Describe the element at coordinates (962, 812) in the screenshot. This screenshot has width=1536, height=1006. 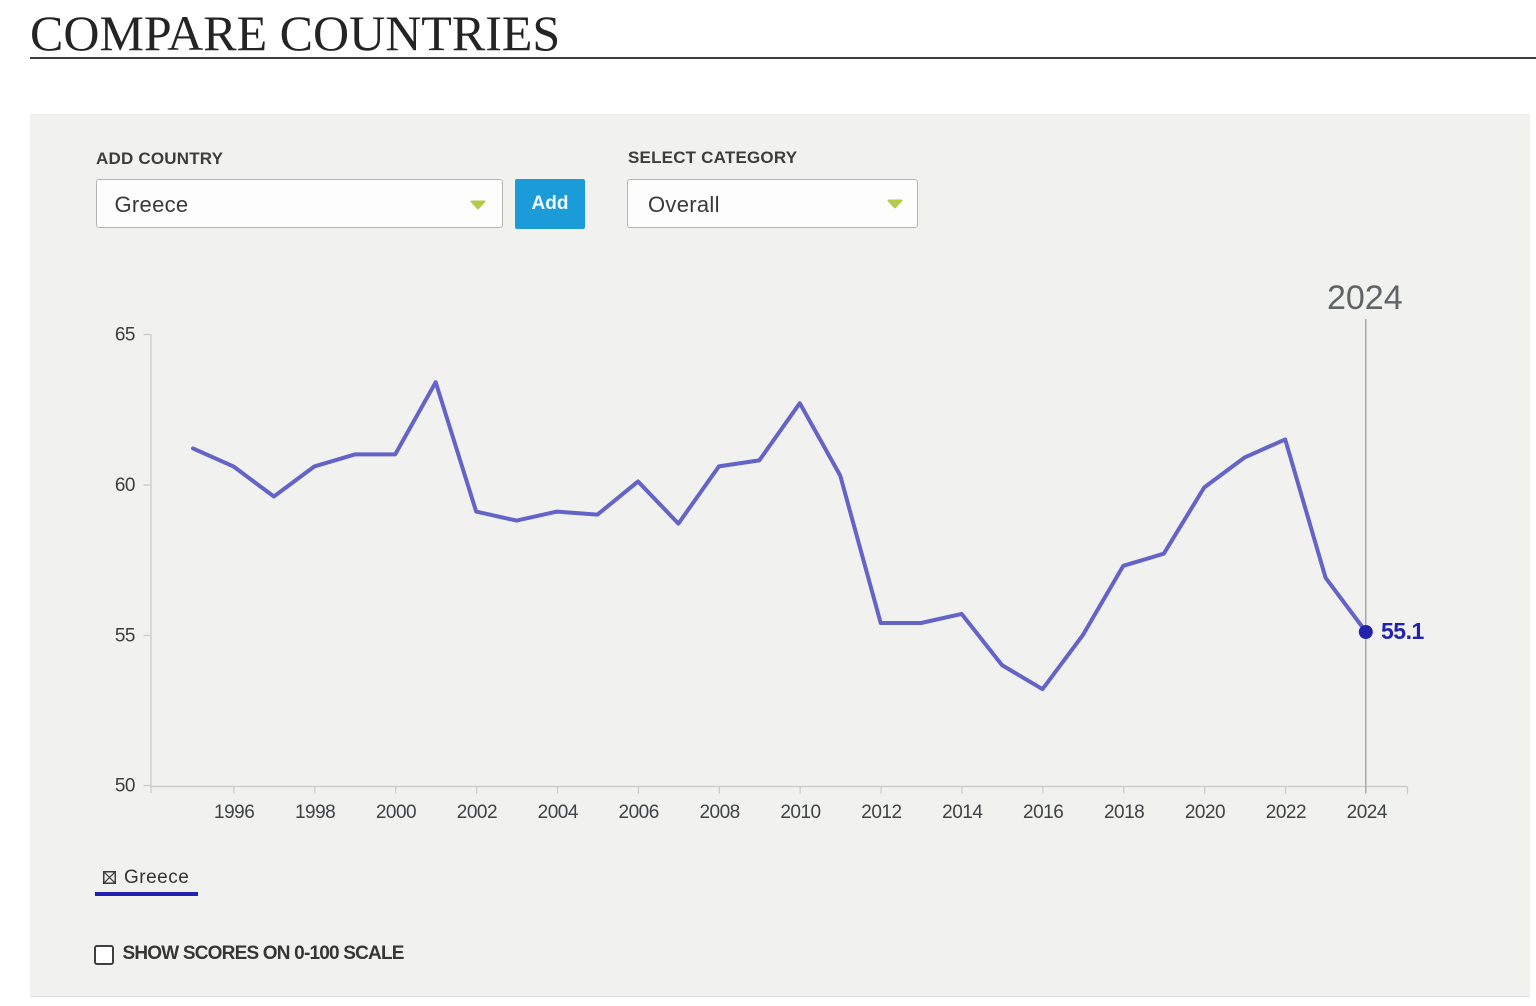
I see `svg-text: 2014` at that location.